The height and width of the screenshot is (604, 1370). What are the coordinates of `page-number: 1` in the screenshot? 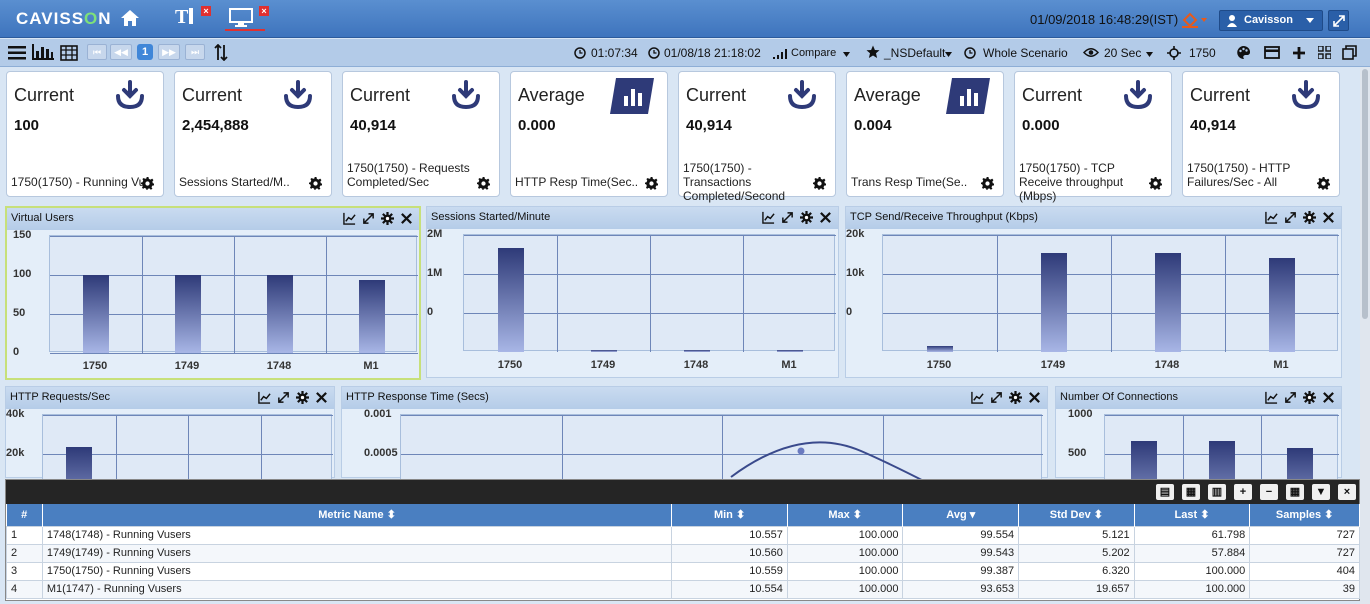 It's located at (145, 52).